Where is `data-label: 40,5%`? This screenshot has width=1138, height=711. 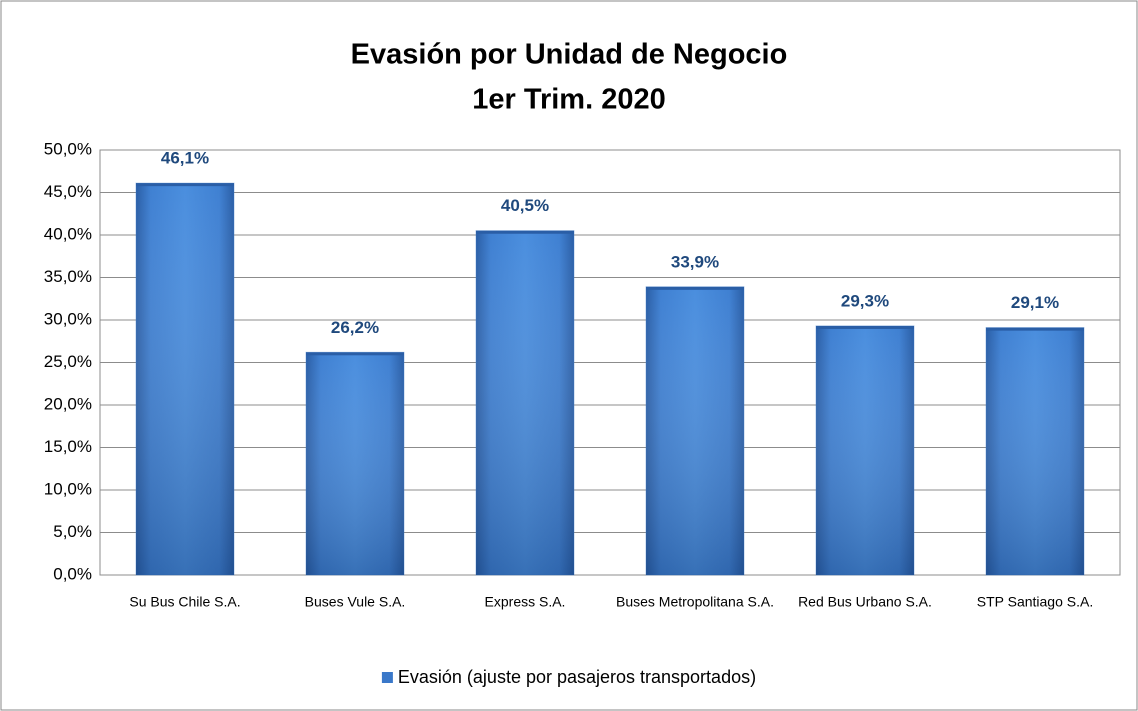
data-label: 40,5% is located at coordinates (525, 205).